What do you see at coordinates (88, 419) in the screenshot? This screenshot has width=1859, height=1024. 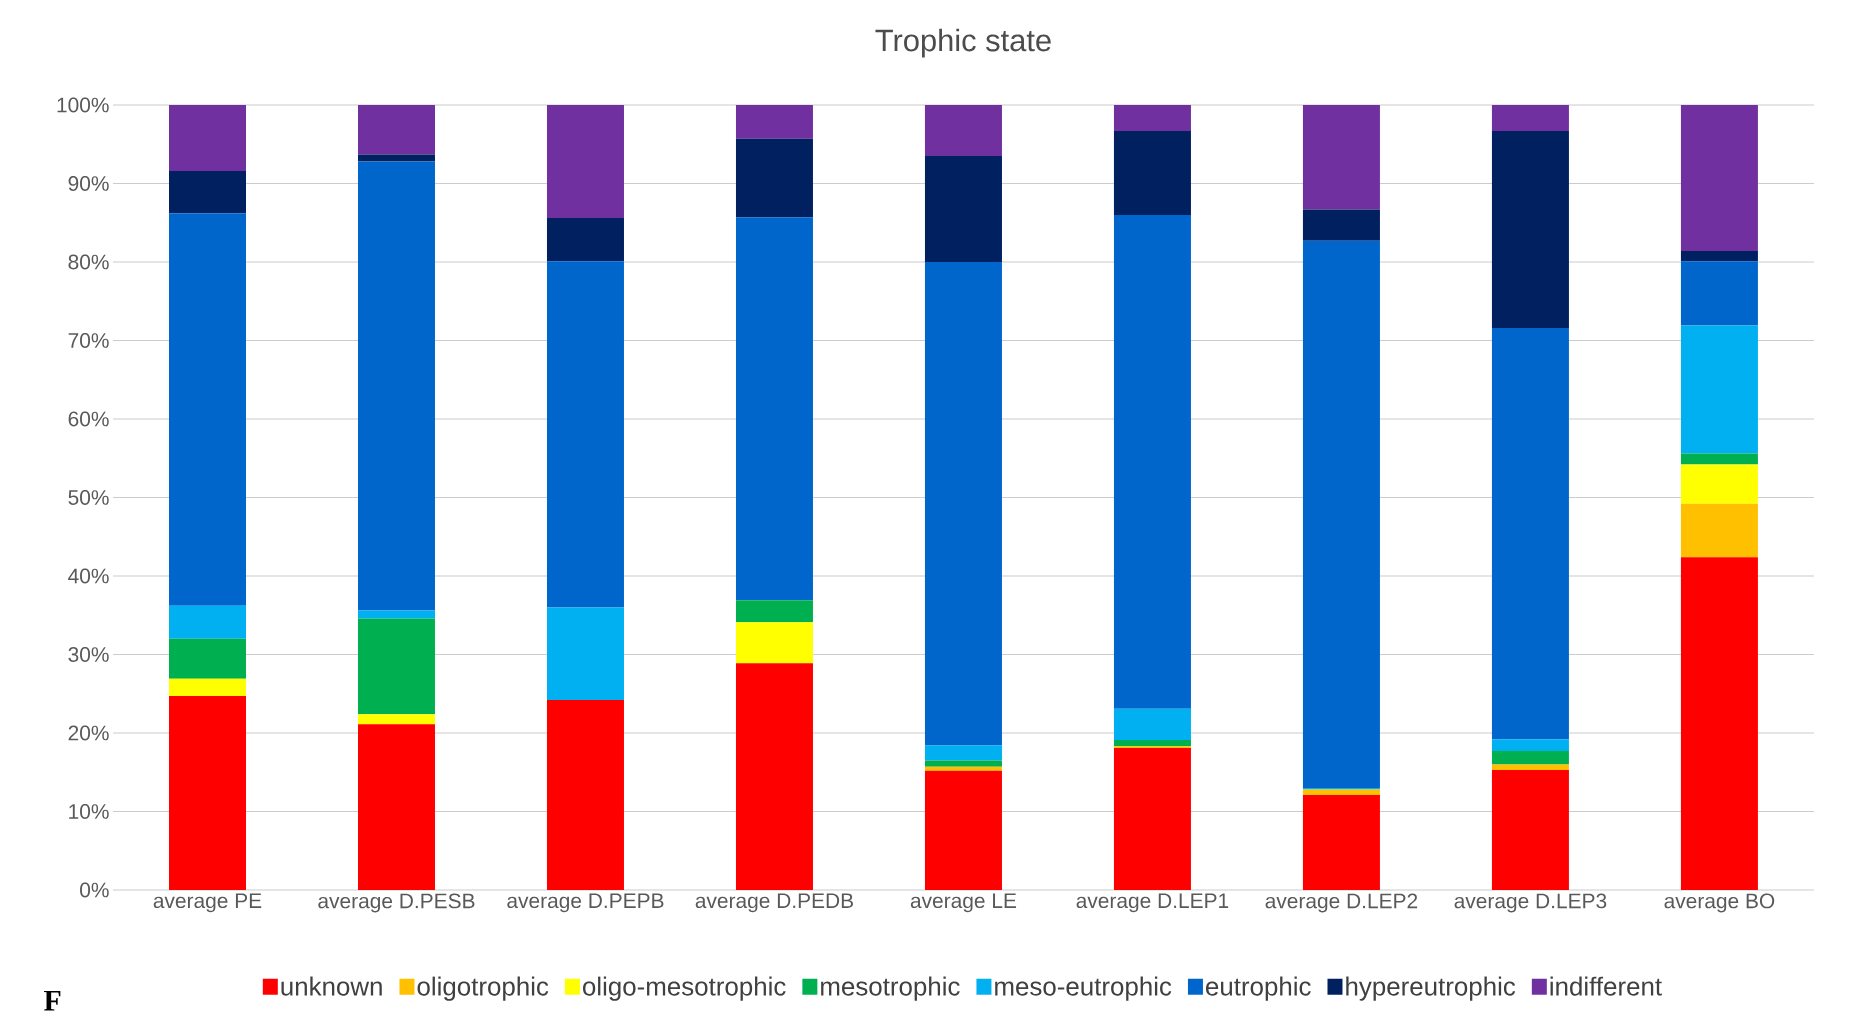 I see `y-tick-label: 60%` at bounding box center [88, 419].